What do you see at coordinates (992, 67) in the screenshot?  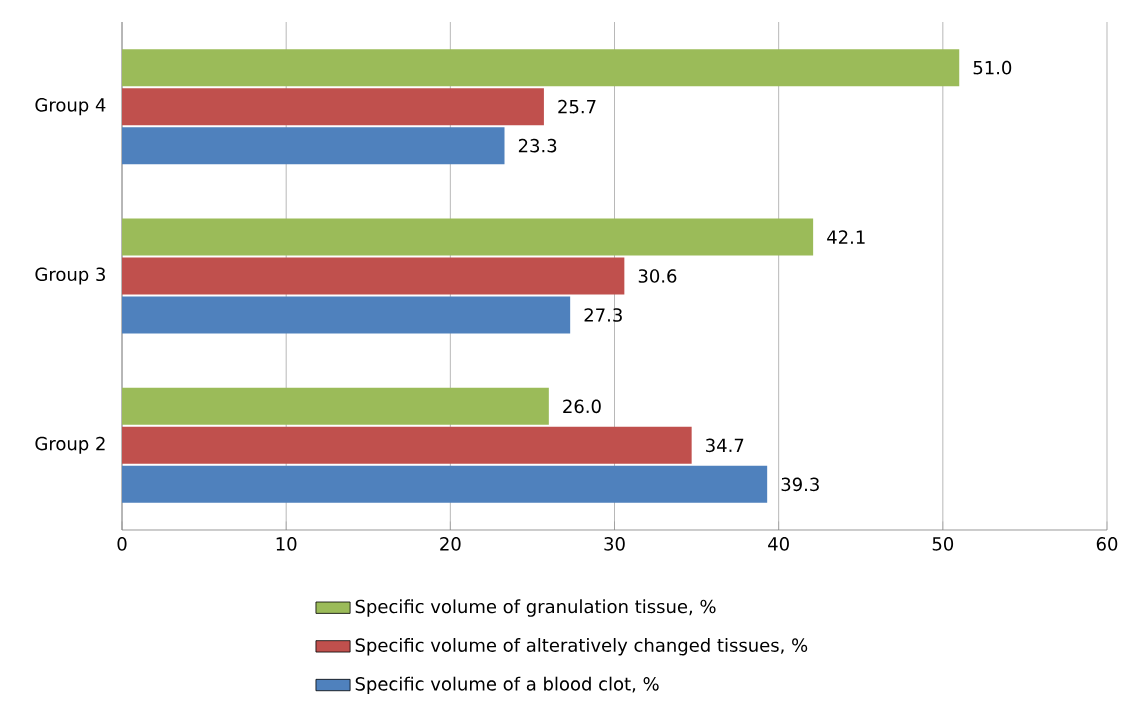 I see `data-label: 51.0` at bounding box center [992, 67].